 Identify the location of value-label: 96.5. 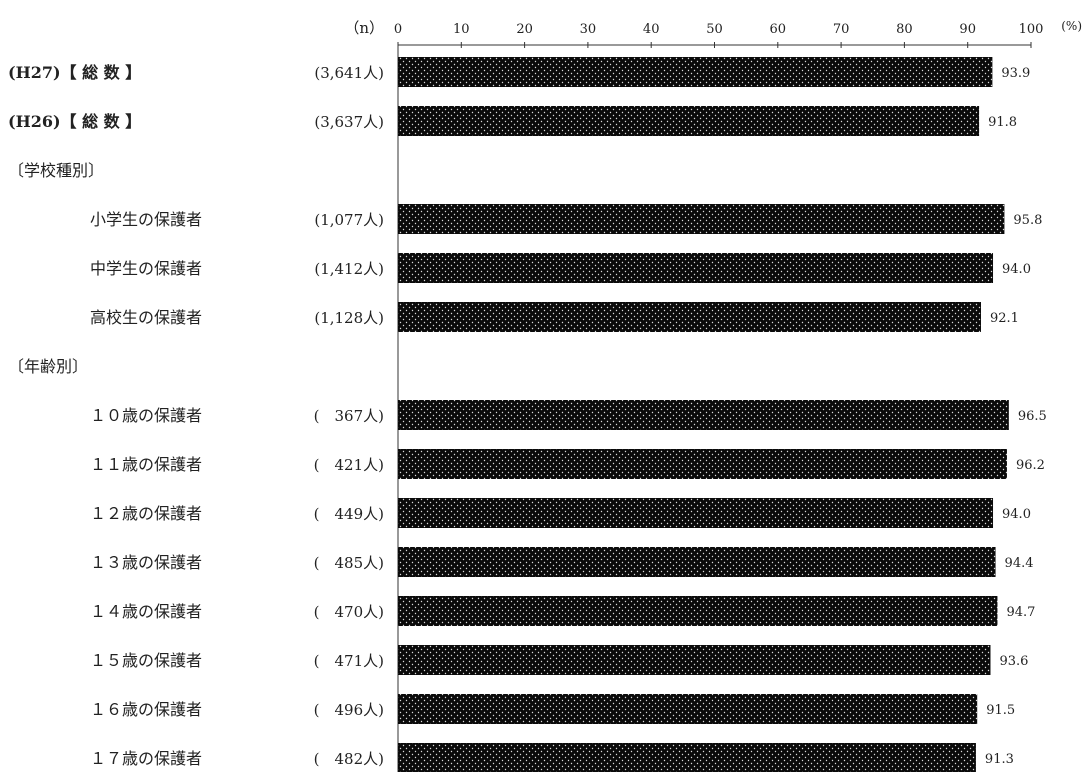
(1032, 416).